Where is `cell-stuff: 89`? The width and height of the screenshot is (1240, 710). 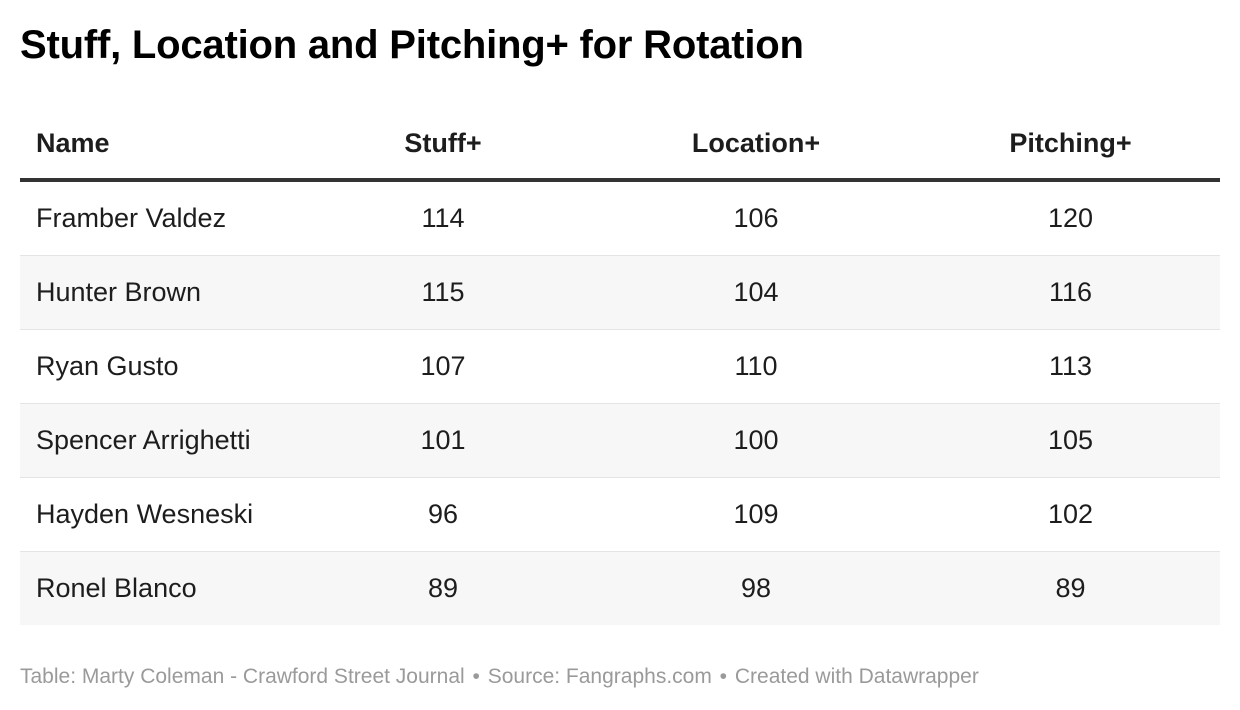 cell-stuff: 89 is located at coordinates (443, 588).